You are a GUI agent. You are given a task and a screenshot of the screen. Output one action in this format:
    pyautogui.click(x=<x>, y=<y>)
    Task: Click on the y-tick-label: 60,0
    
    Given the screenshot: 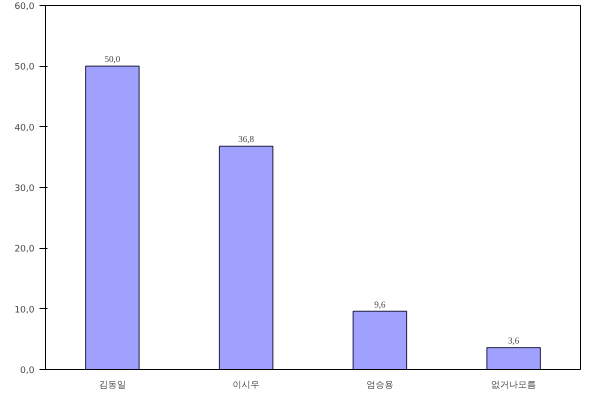 What is the action you would take?
    pyautogui.click(x=24, y=7)
    